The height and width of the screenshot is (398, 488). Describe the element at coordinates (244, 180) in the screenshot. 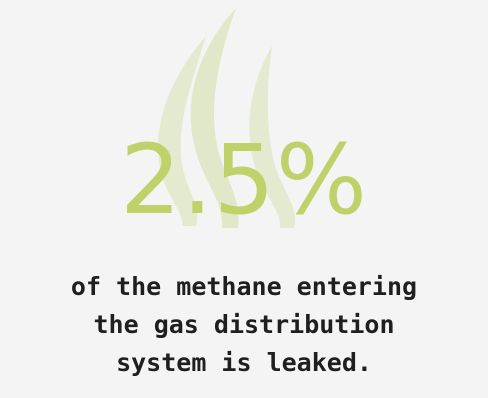

I see `statistic-value: 2.5%` at that location.